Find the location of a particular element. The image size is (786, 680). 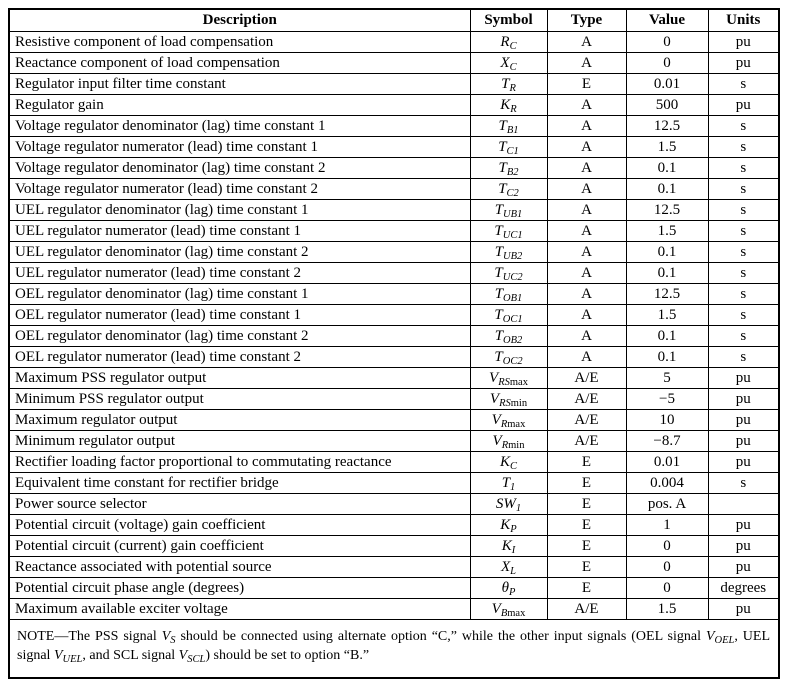

row-description: Potential circuit phase angle (degrees) is located at coordinates (239, 588).